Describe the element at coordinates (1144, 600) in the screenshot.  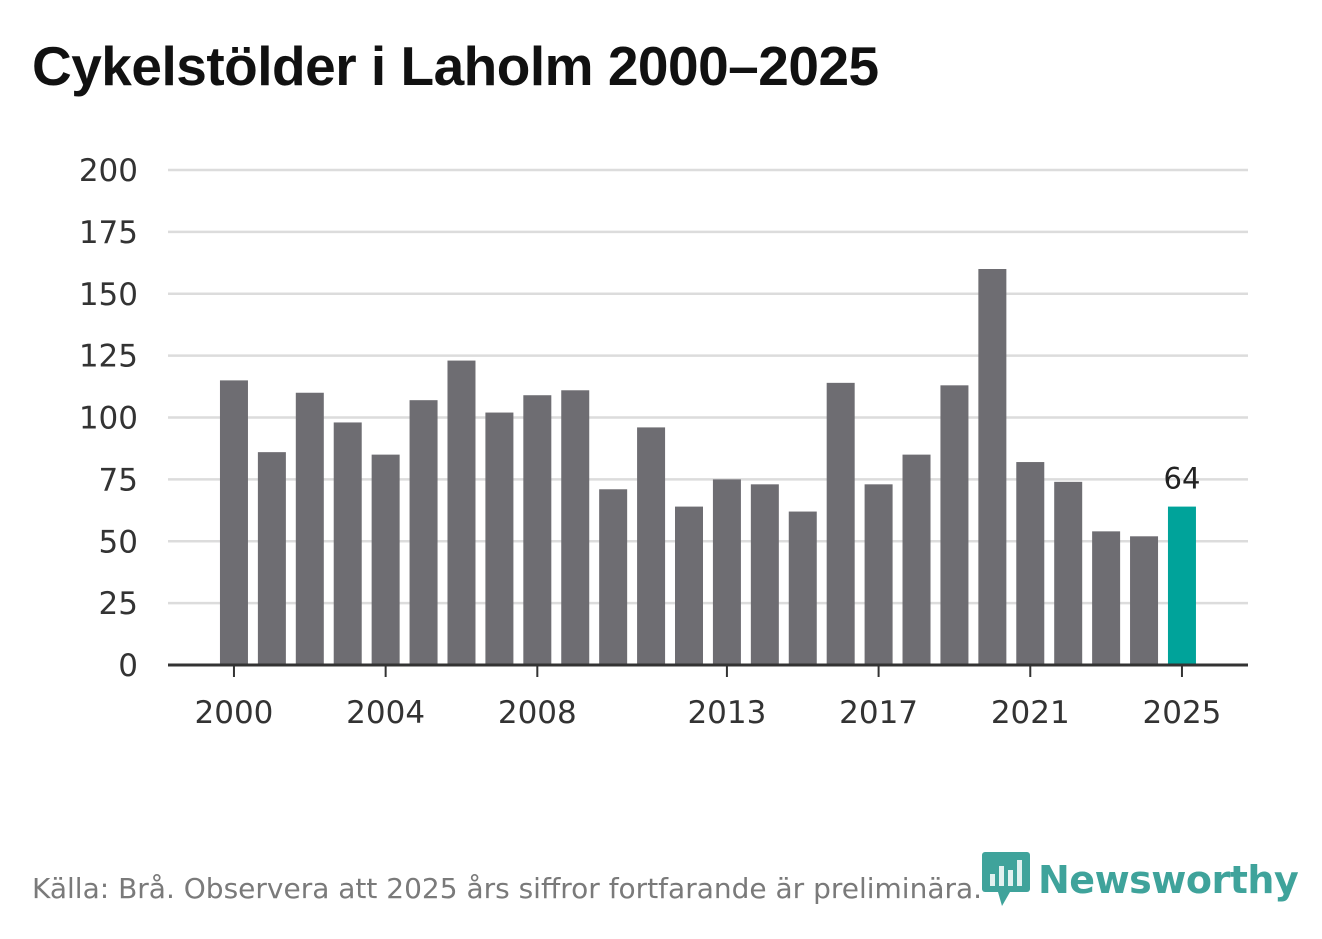
I see `bar-2024` at that location.